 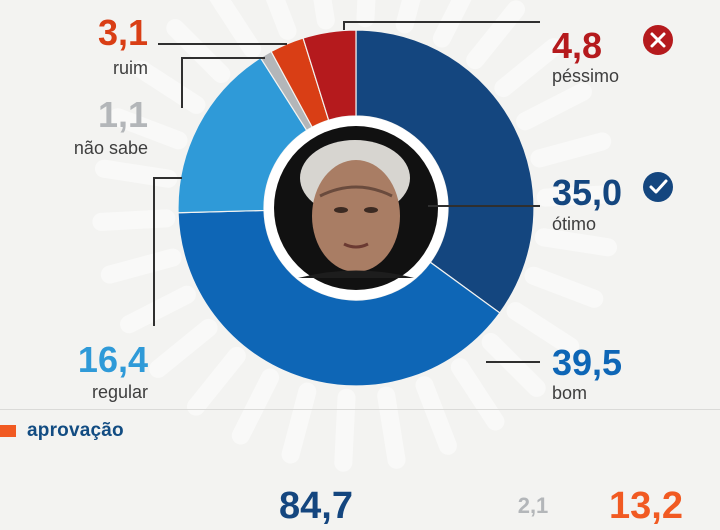 What do you see at coordinates (441, 25) in the screenshot?
I see `leader-pessimo` at bounding box center [441, 25].